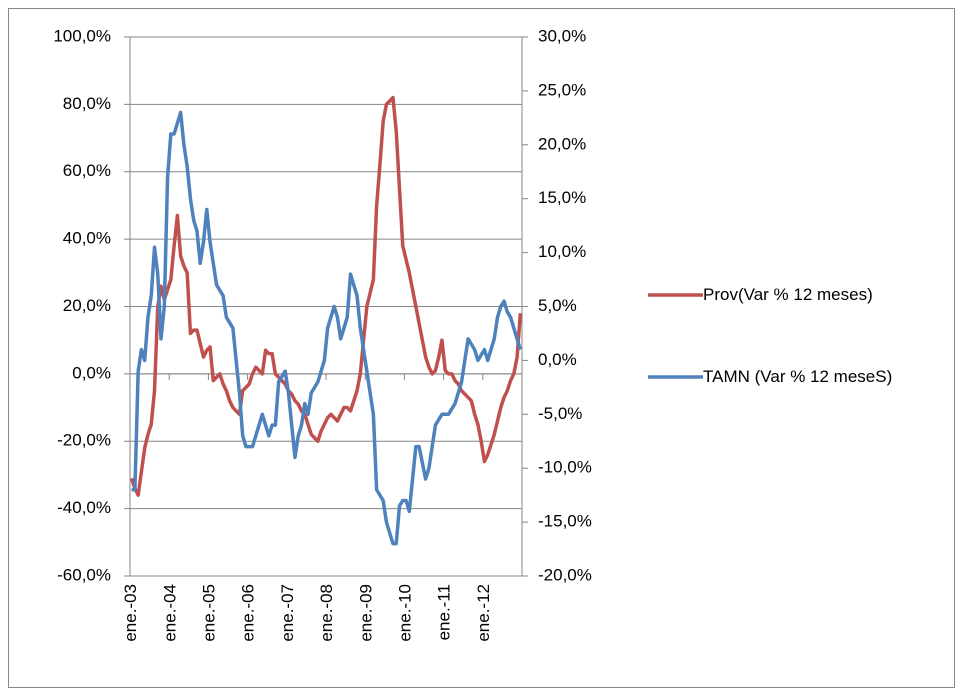 The width and height of the screenshot is (963, 689). Describe the element at coordinates (405, 613) in the screenshot. I see `x-tick-label: ene.-10` at that location.